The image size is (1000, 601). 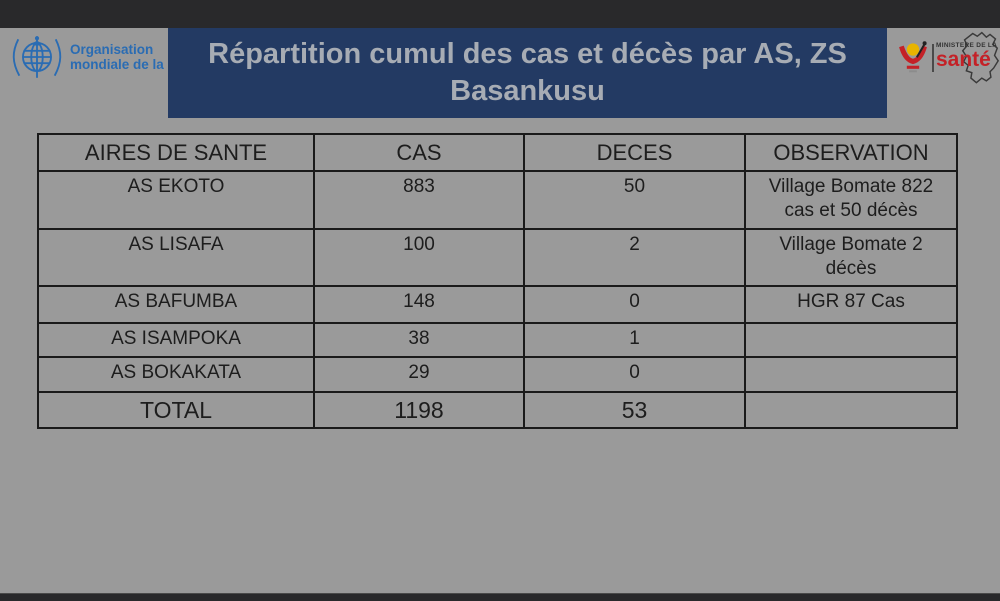 What do you see at coordinates (634, 340) in the screenshot?
I see `cell-deces: 1` at bounding box center [634, 340].